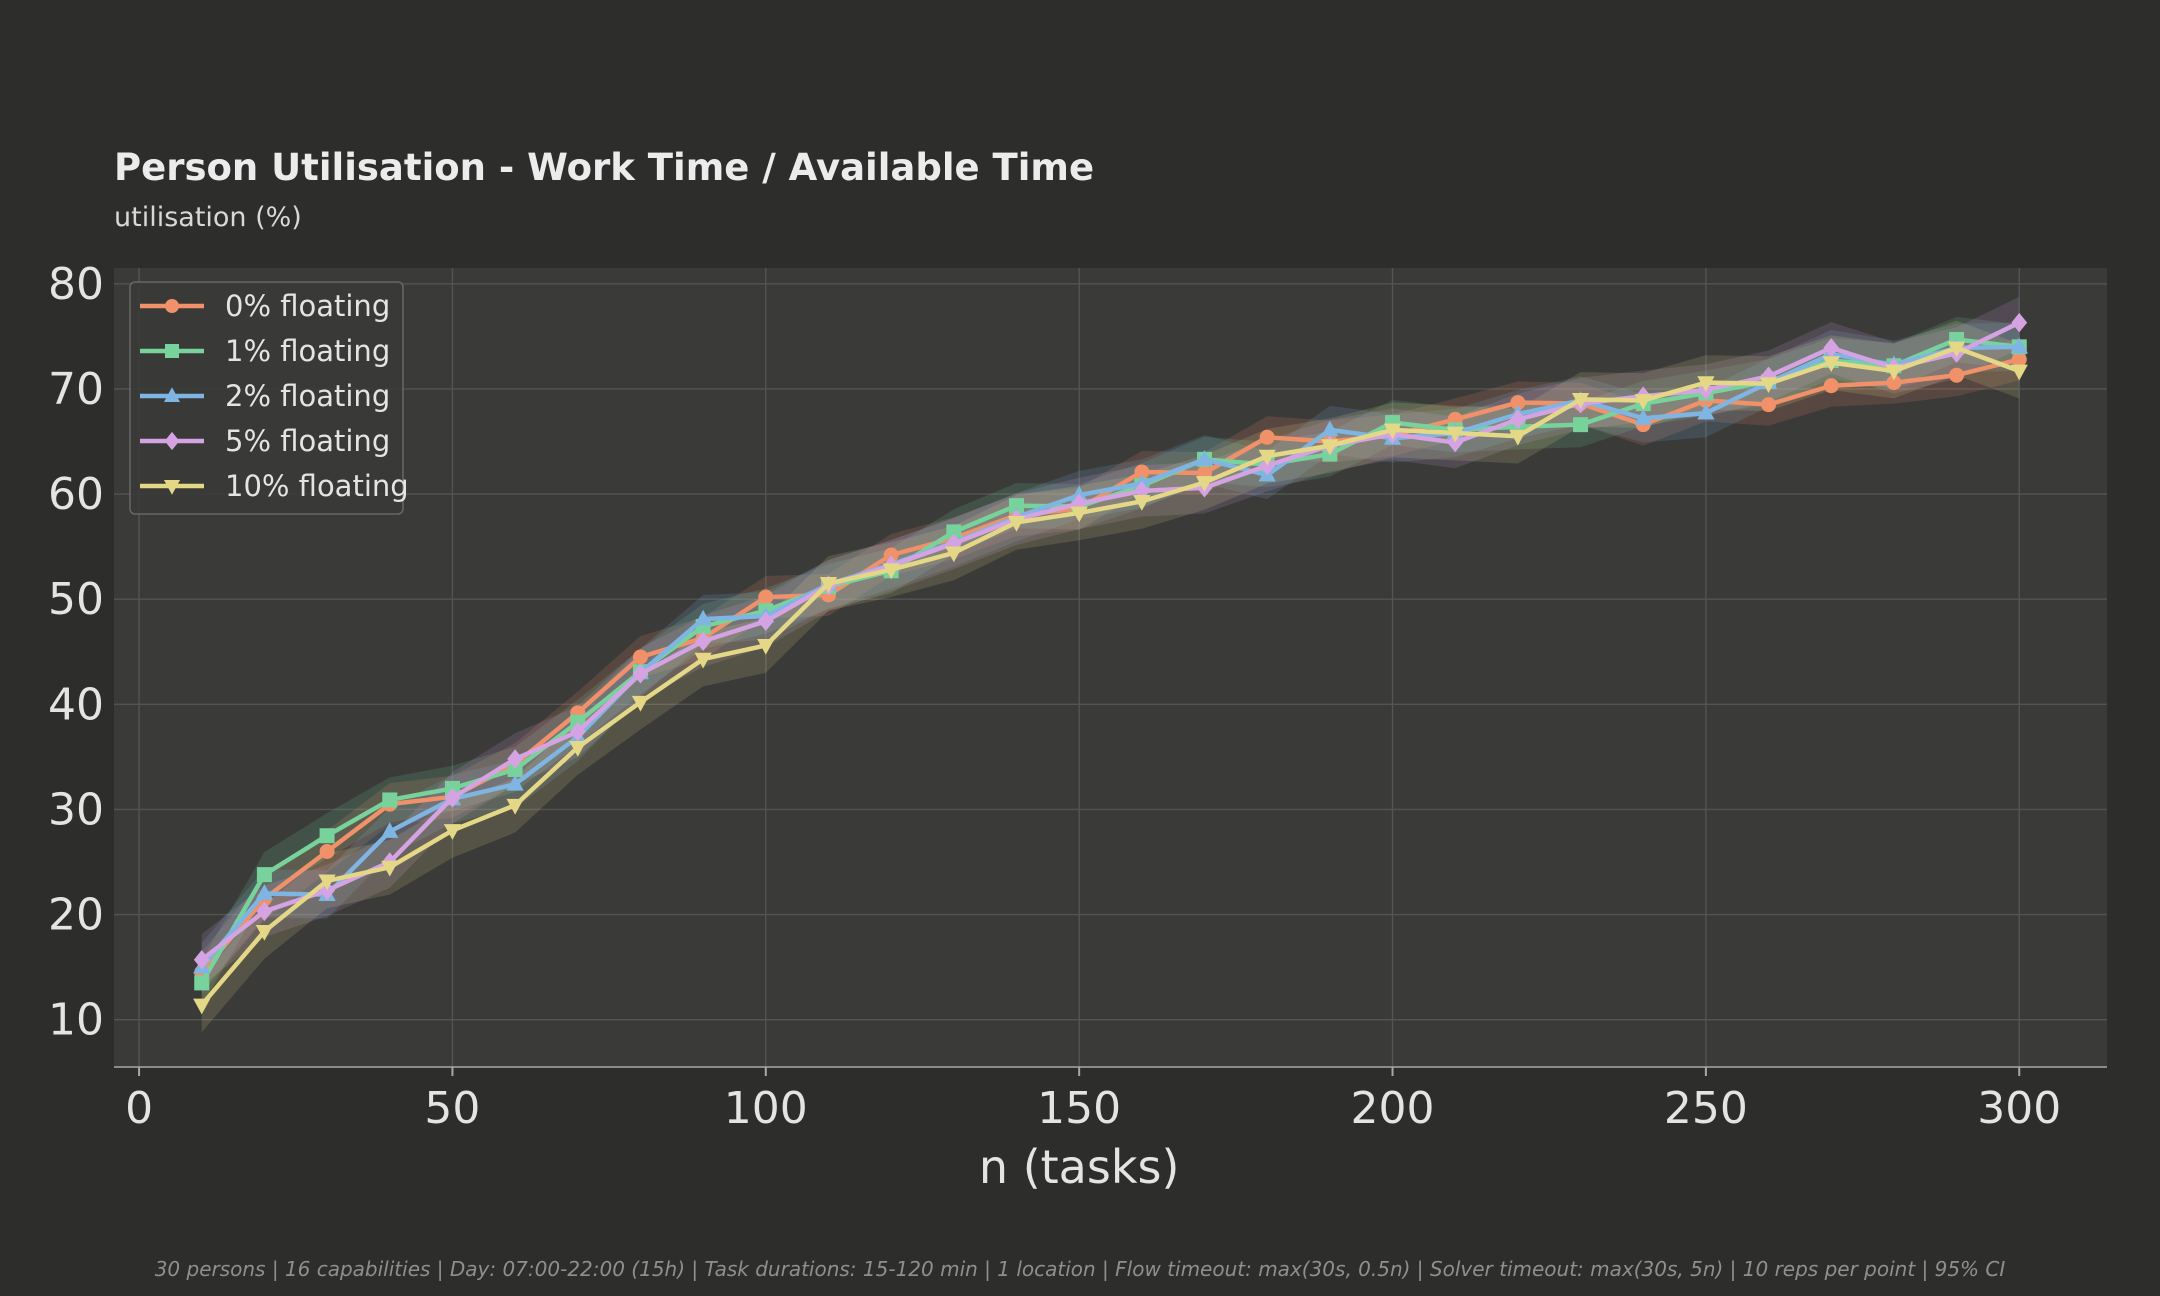 This screenshot has width=2160, height=1296. I want to click on legend-box, so click(266, 398).